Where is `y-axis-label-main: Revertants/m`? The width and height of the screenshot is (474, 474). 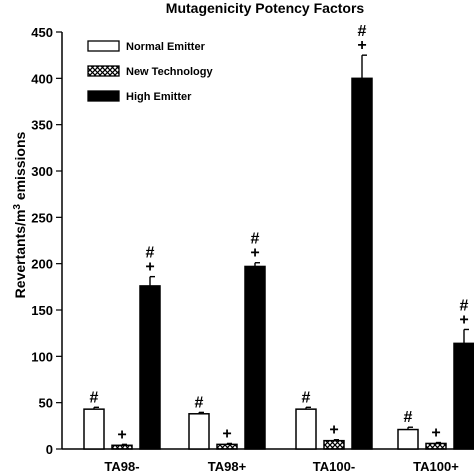 y-axis-label-main: Revertants/m is located at coordinates (20, 254).